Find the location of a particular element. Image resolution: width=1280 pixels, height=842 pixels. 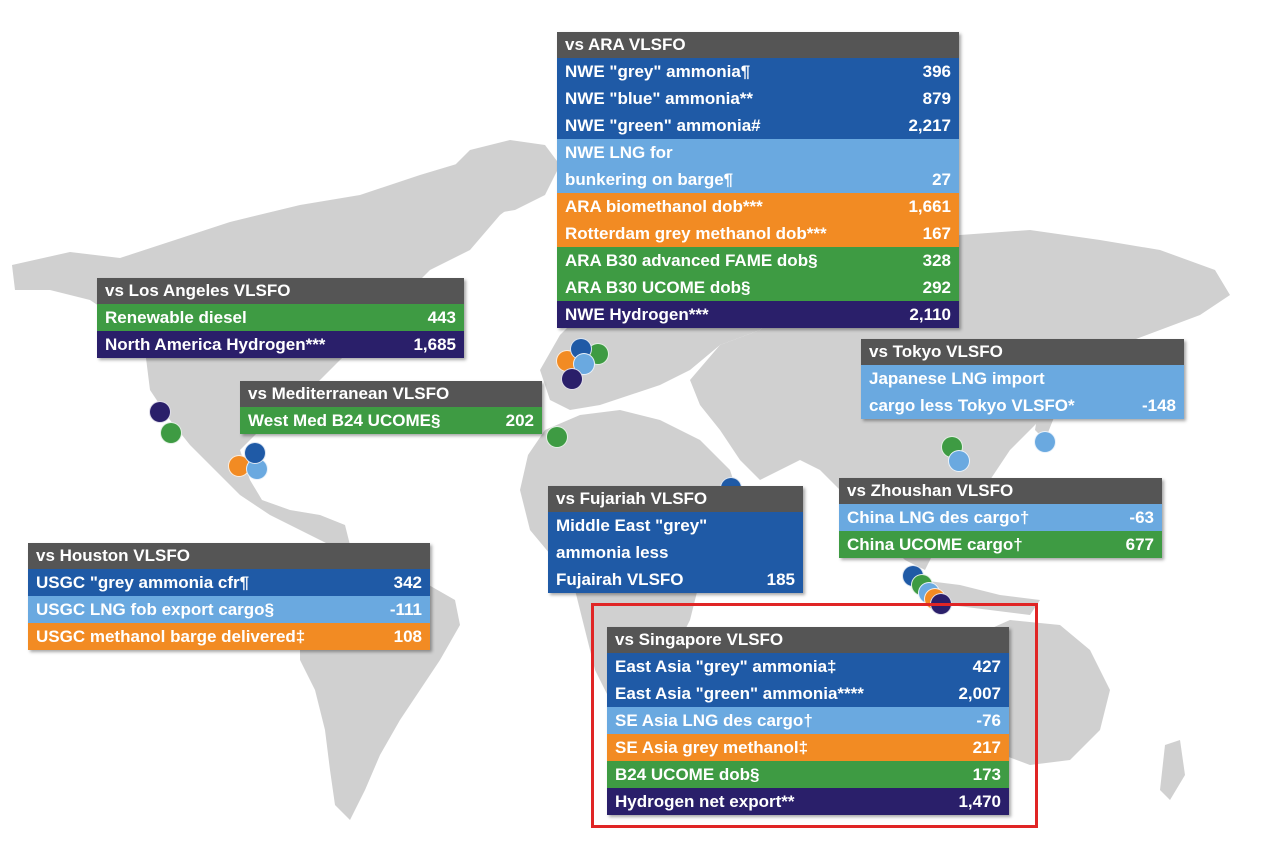

greenland-landmass is located at coordinates (502, 177).